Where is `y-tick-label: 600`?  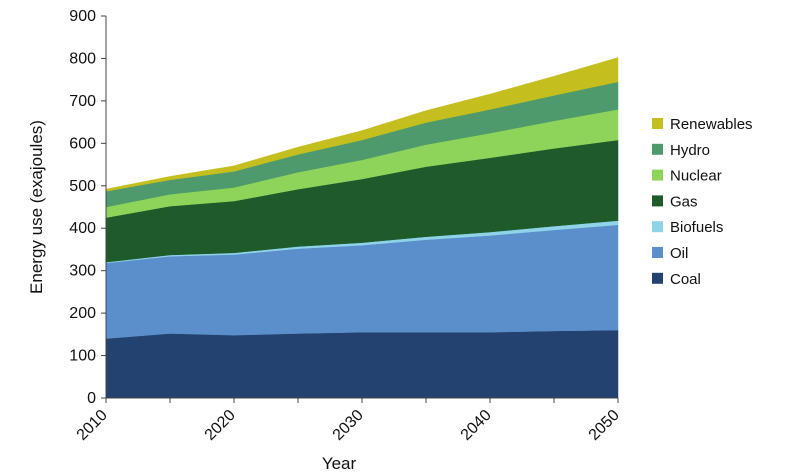 y-tick-label: 600 is located at coordinates (82, 143).